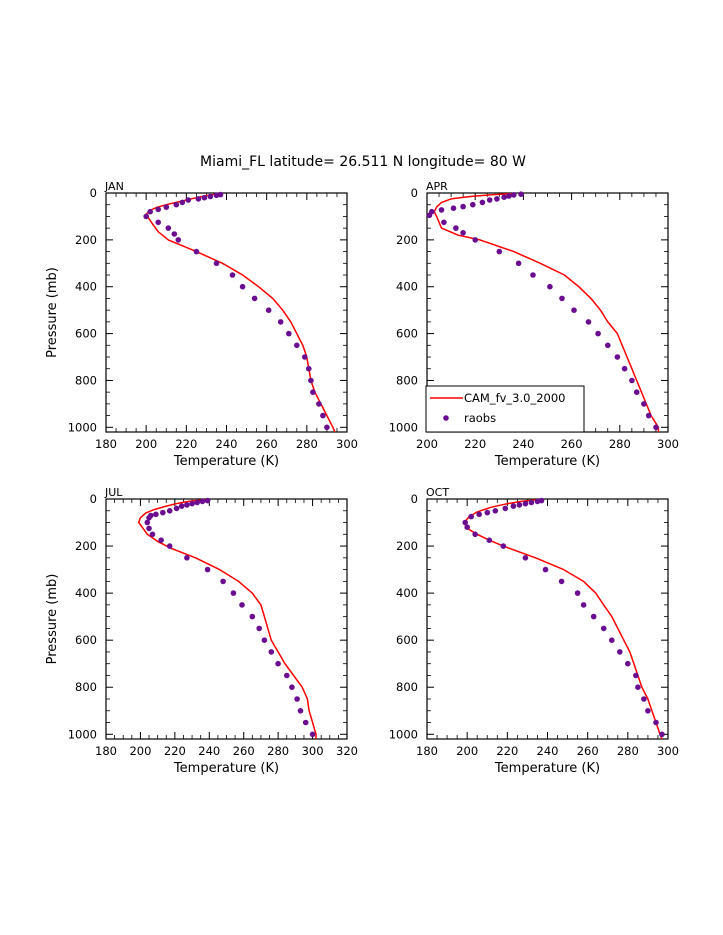 Image resolution: width=723 pixels, height=935 pixels. What do you see at coordinates (467, 751) in the screenshot?
I see `x-tick-label-oct: 200` at bounding box center [467, 751].